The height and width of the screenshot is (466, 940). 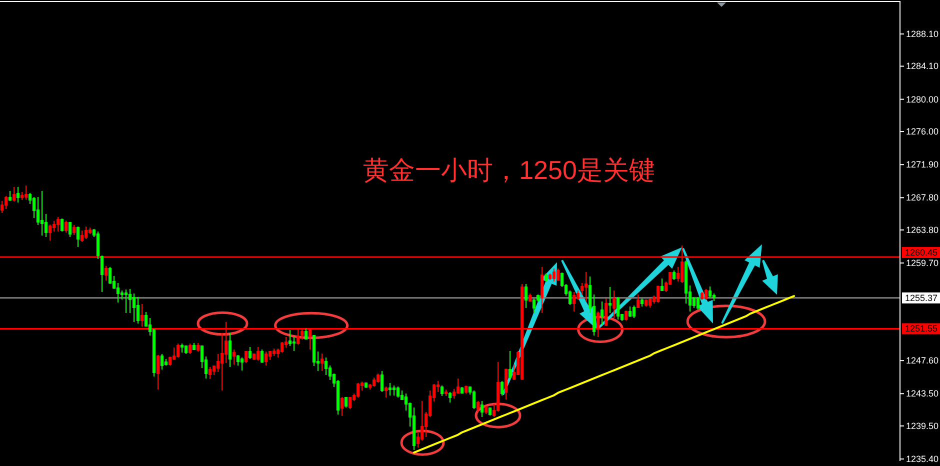 I want to click on annotation: 黄金一小时，1250是关键, so click(x=509, y=170).